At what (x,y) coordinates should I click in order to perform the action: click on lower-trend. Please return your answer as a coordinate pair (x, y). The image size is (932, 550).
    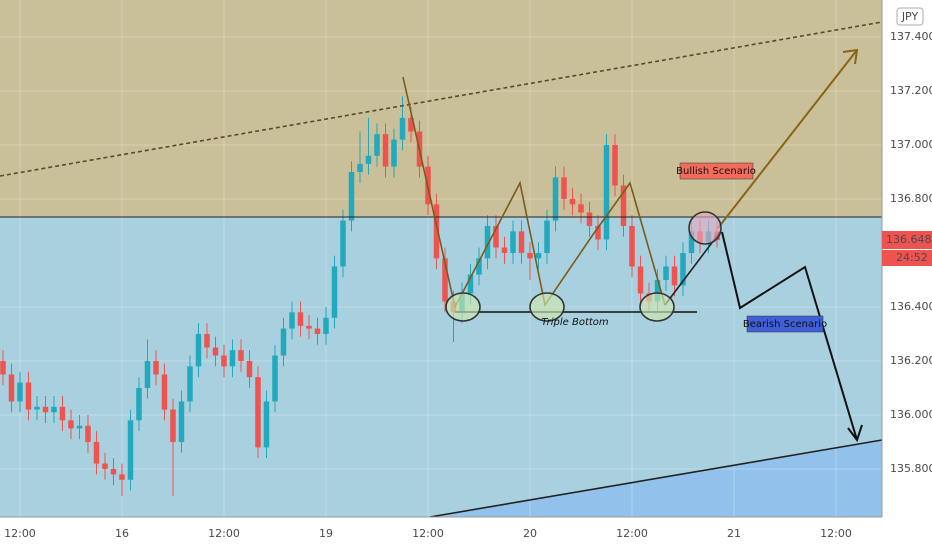
    Looking at the image, I should click on (656, 478).